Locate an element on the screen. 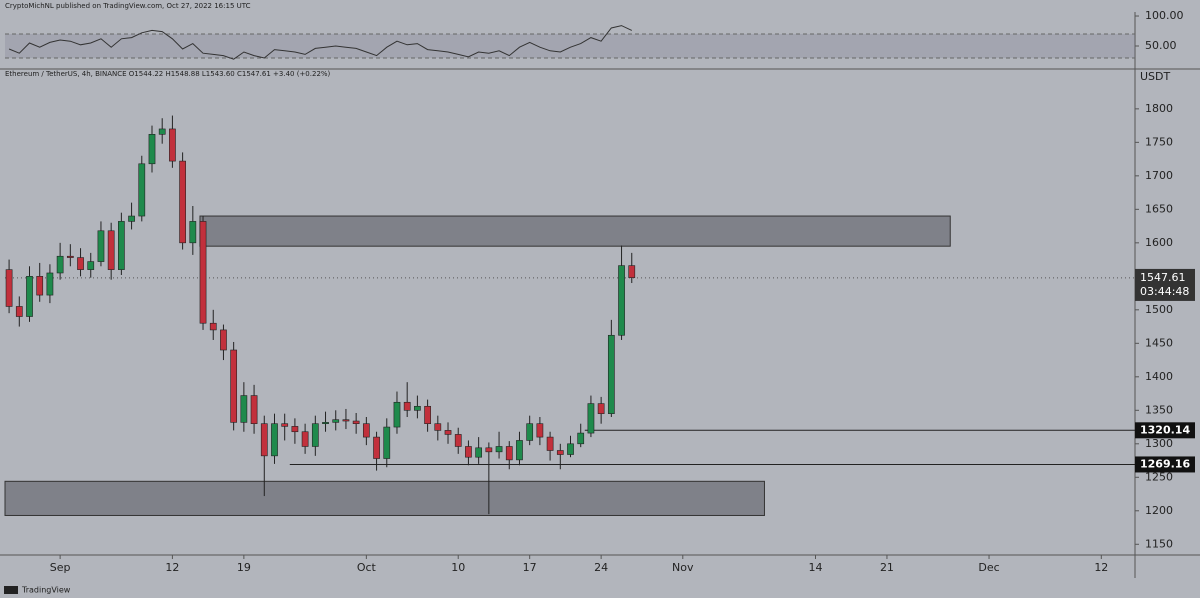 This screenshot has height=598, width=1200. y-tick-label: 1500 is located at coordinates (1159, 309).